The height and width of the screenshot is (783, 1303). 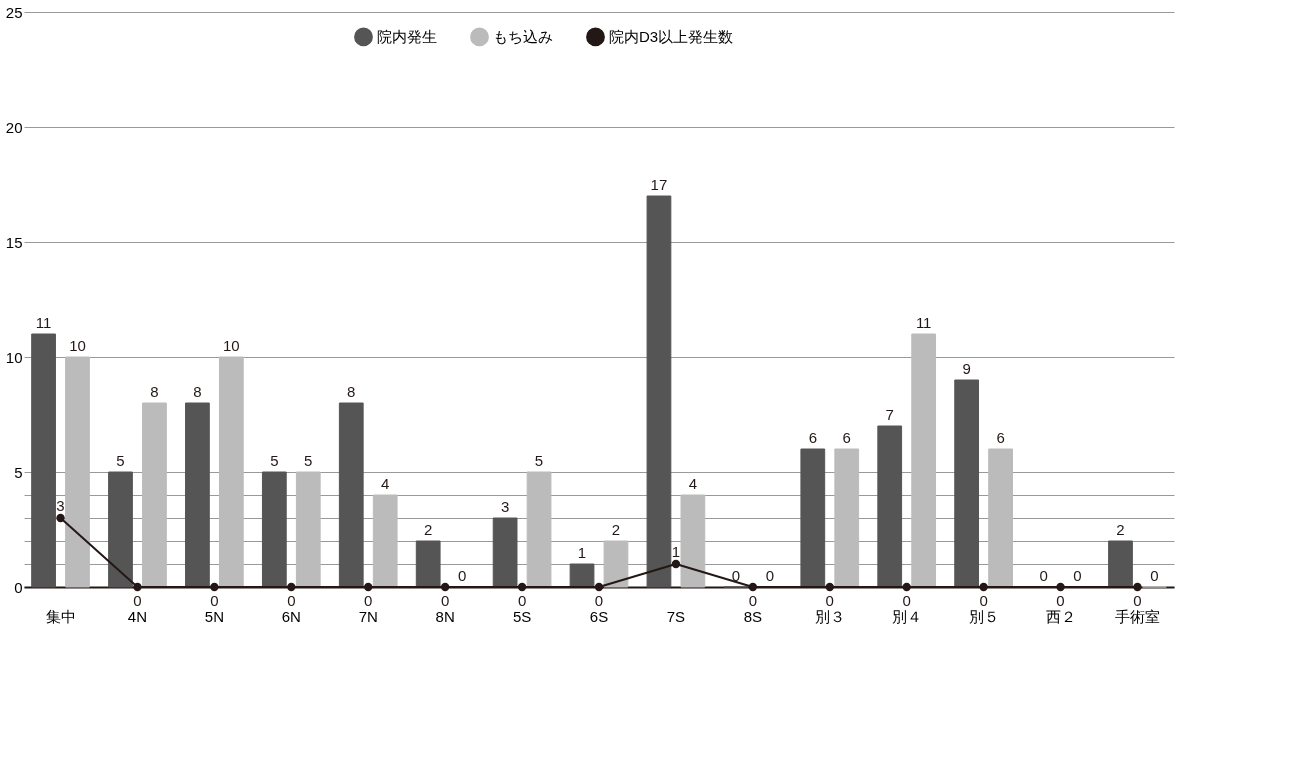 What do you see at coordinates (18, 587) in the screenshot?
I see `y-tick-label: 0` at bounding box center [18, 587].